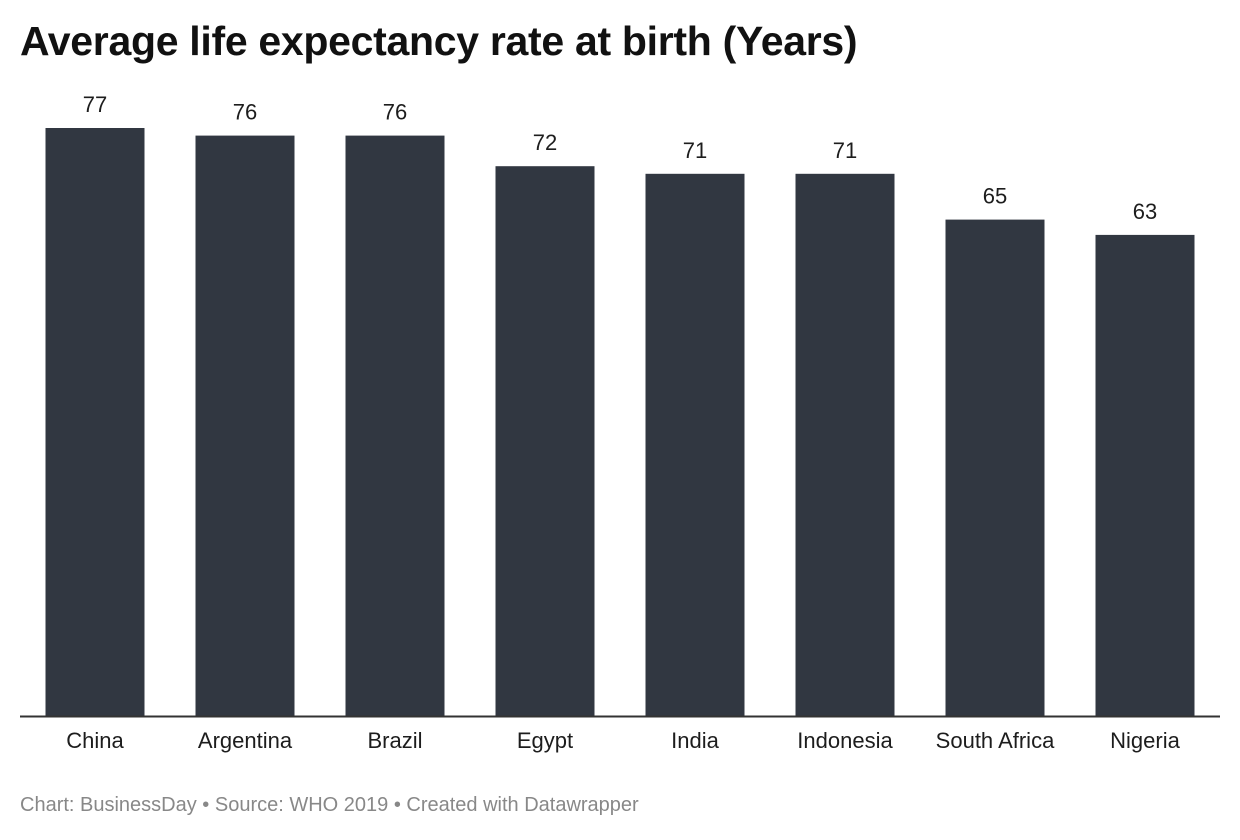 This screenshot has width=1240, height=840. Describe the element at coordinates (245, 426) in the screenshot. I see `bar-argentina` at that location.